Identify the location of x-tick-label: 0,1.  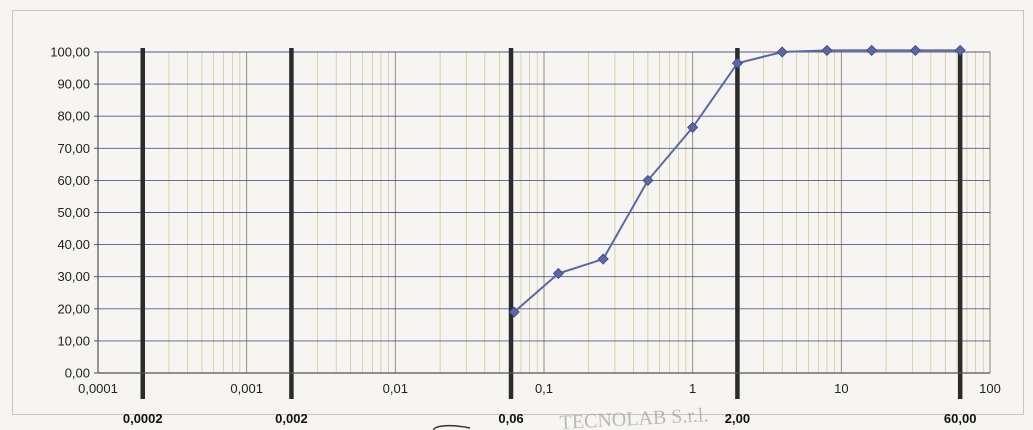
(544, 388).